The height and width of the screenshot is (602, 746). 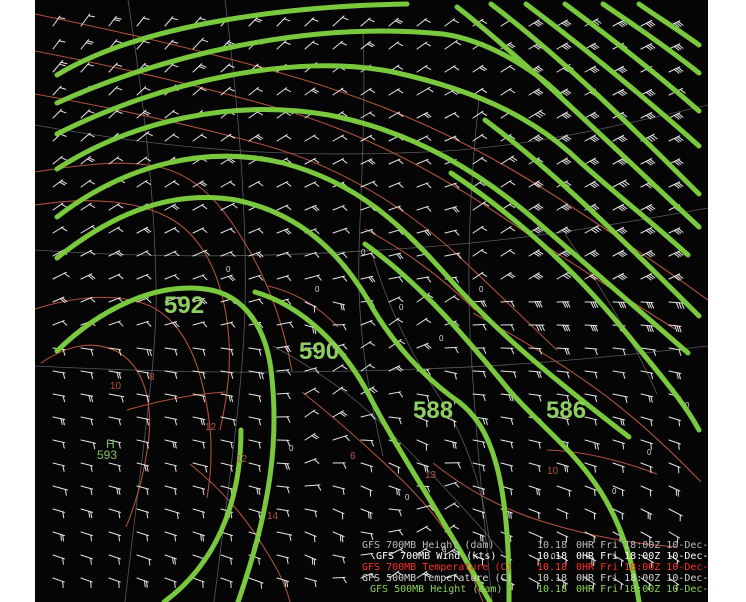 What do you see at coordinates (566, 410) in the screenshot?
I see `height-label-586: 586` at bounding box center [566, 410].